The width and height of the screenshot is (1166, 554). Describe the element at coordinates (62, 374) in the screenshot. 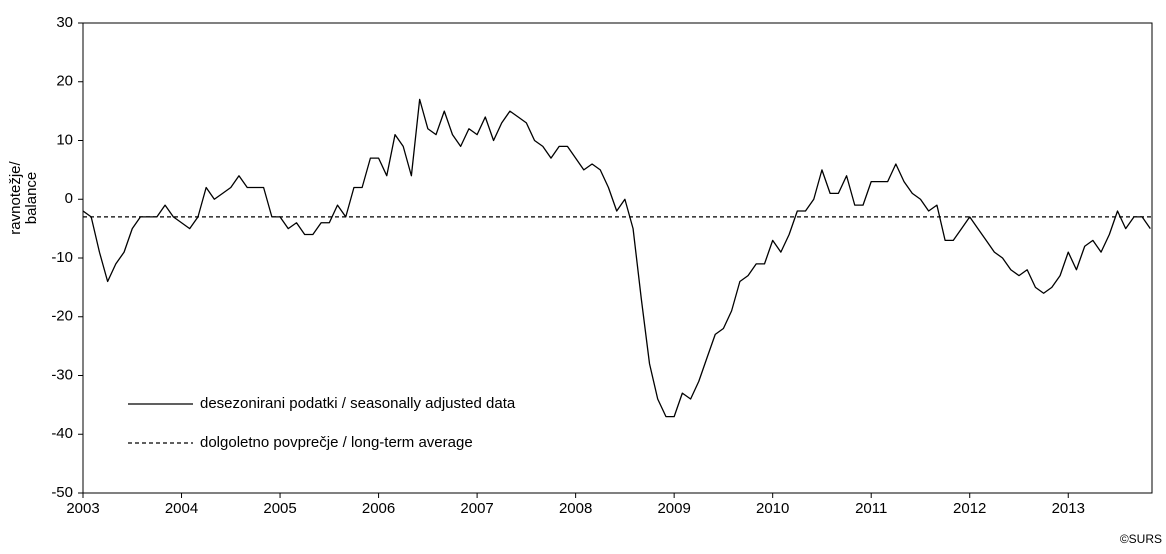

I see `y-tick-label: -30` at that location.